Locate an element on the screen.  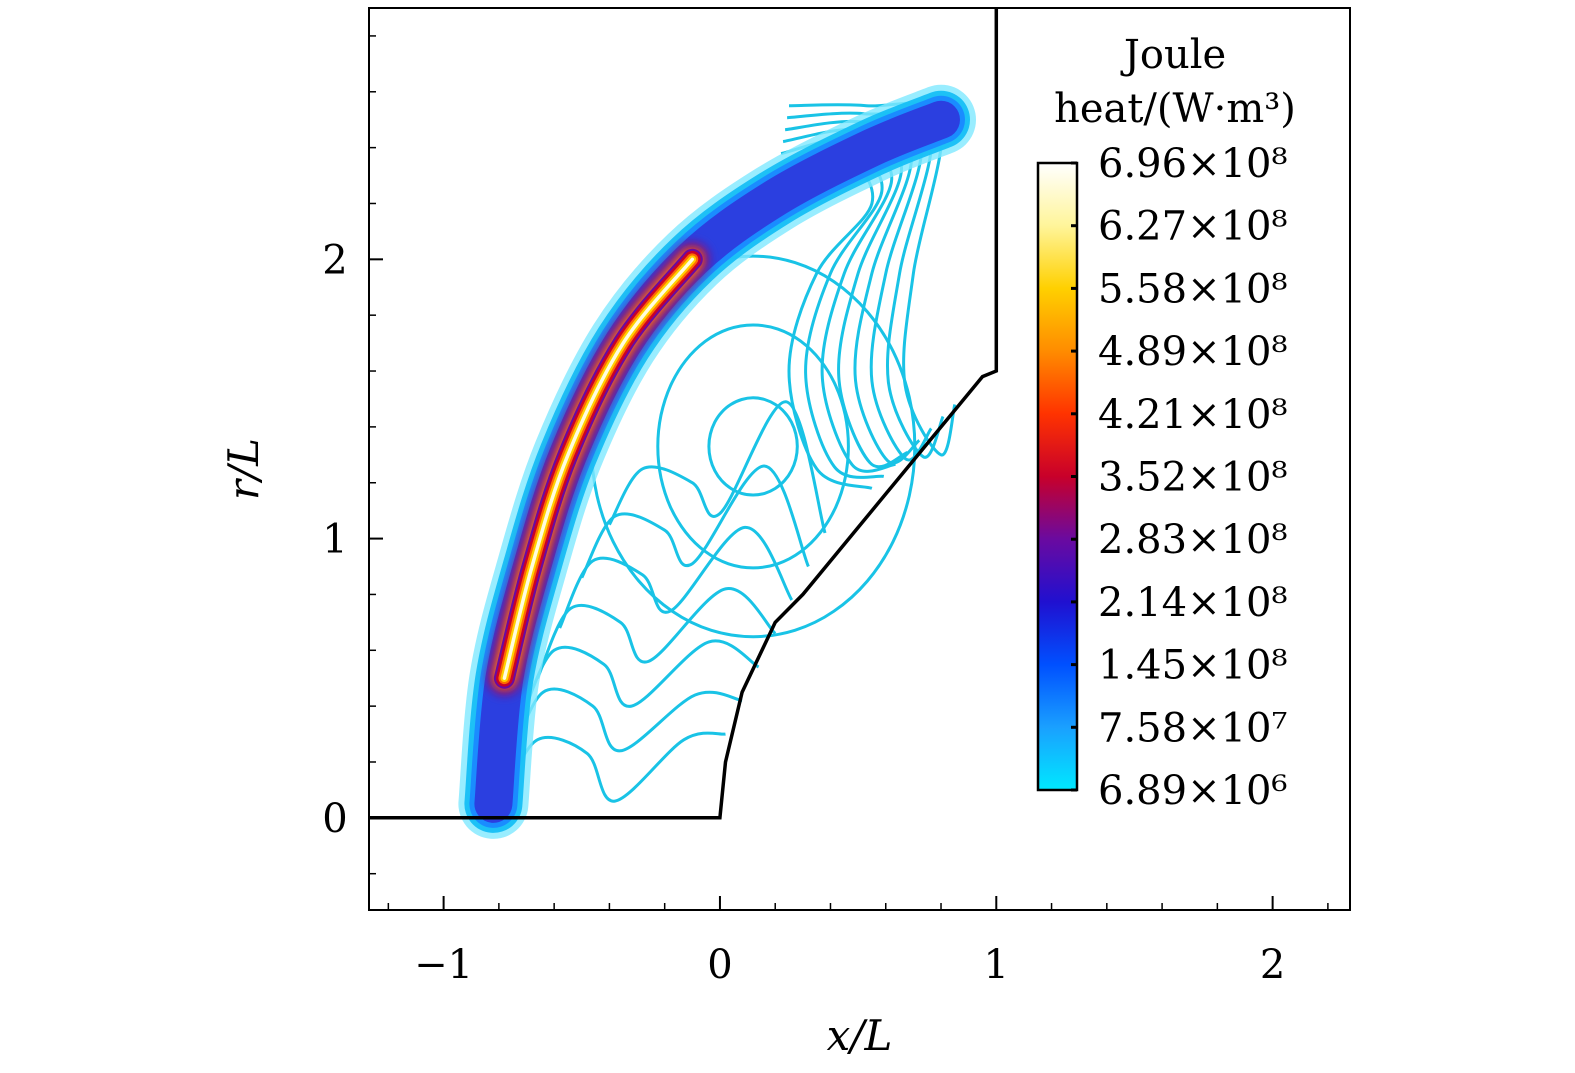
colorbar-label: 1.45×10⁸ is located at coordinates (1193, 666).